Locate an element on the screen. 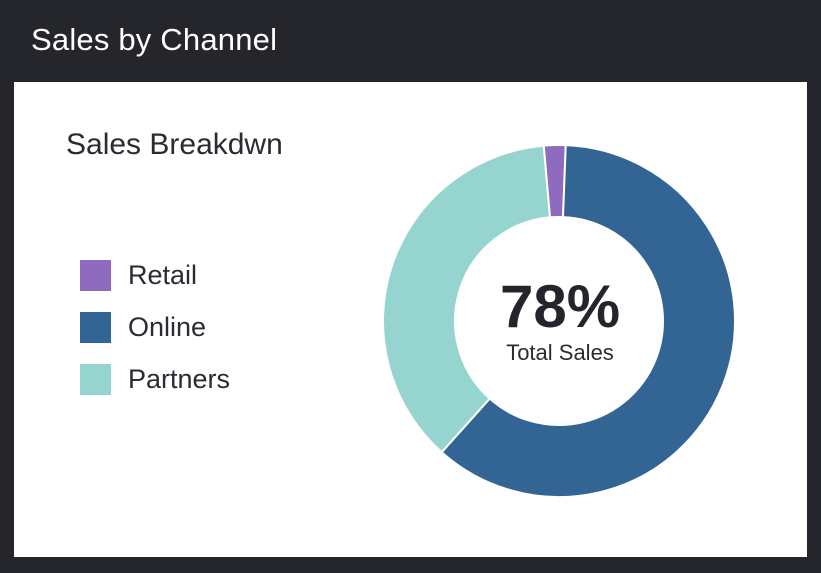 The image size is (821, 573). legend-item-online: Online is located at coordinates (200, 328).